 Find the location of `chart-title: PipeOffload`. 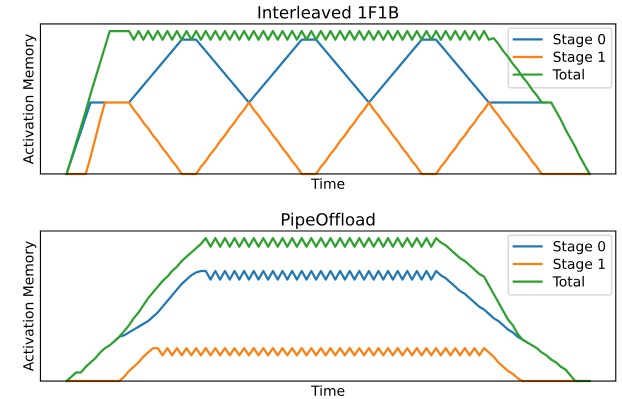

chart-title: PipeOffload is located at coordinates (328, 220).